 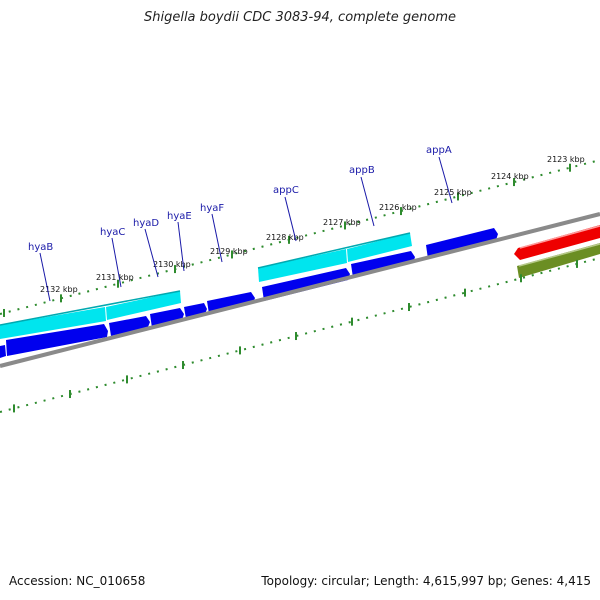 I want to click on red-feature-highlight, so click(x=559, y=237).